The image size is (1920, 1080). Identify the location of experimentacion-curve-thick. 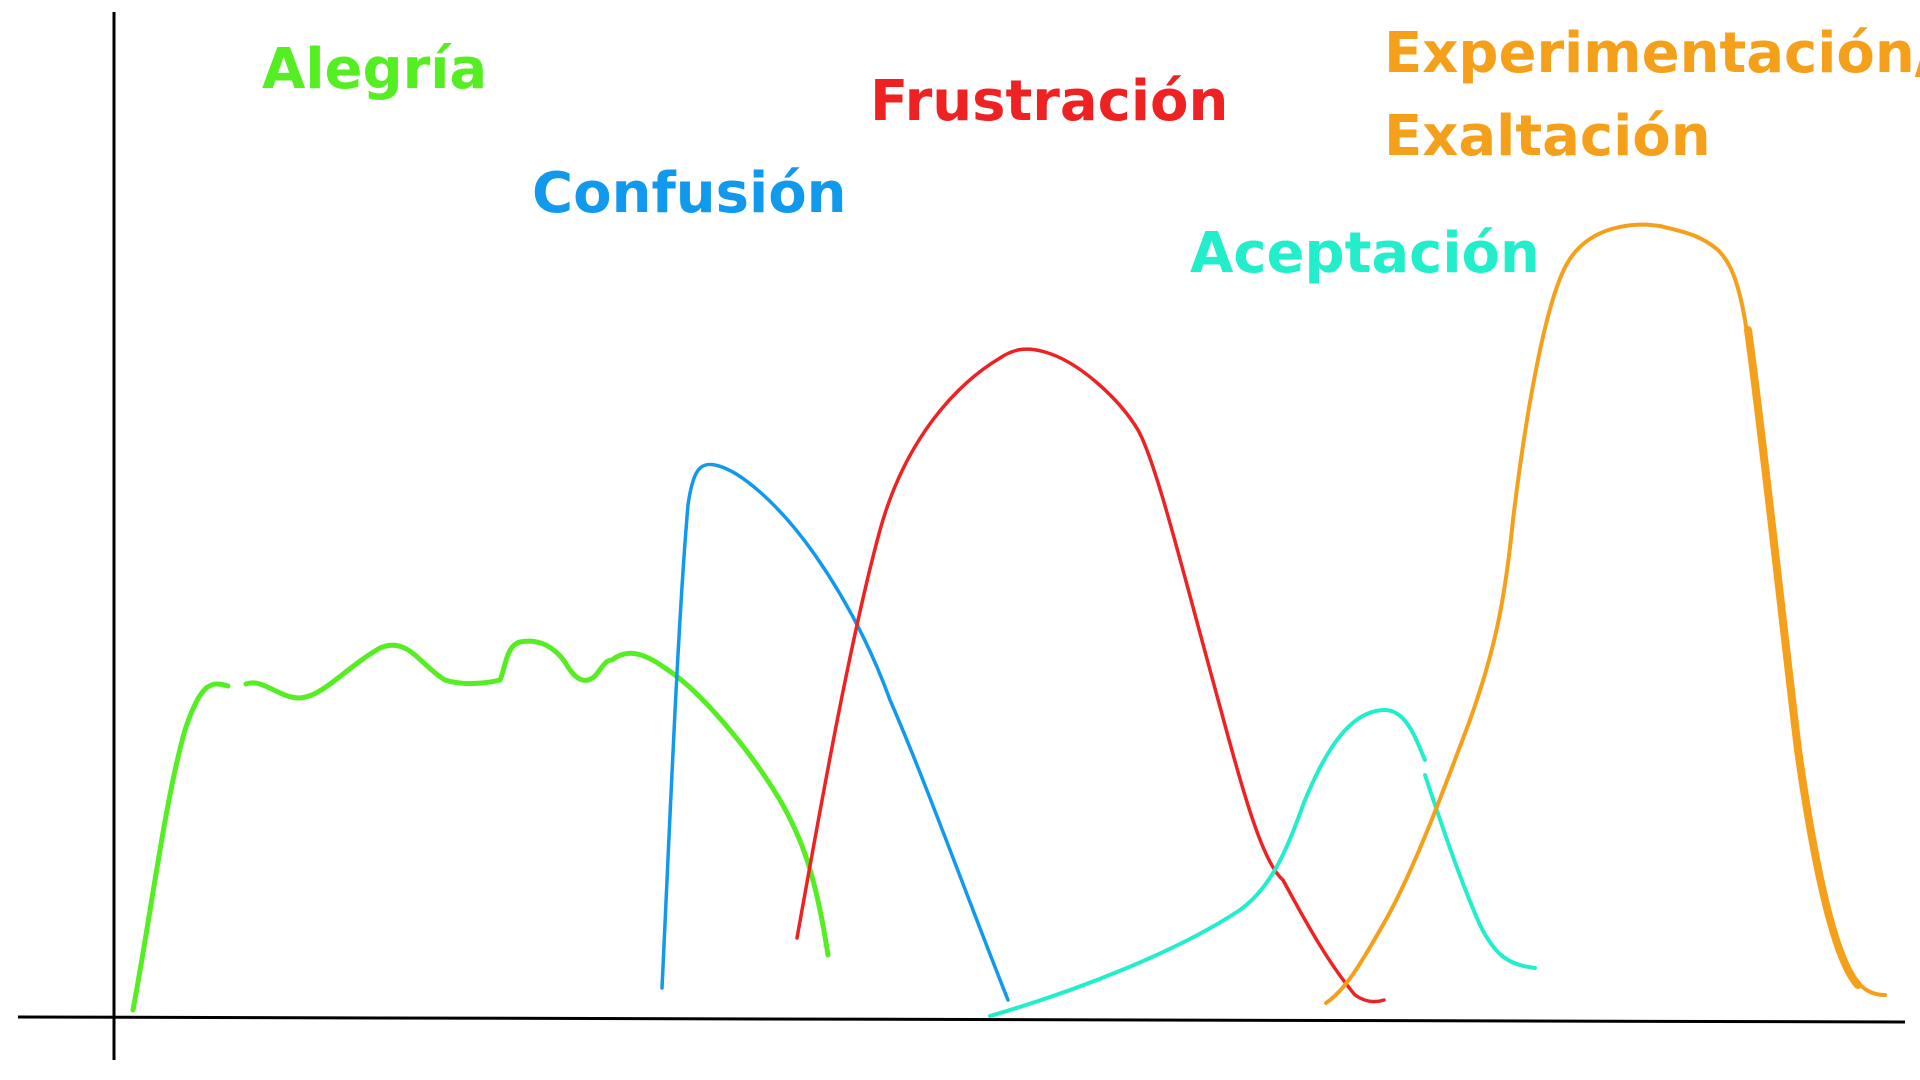
(1803, 657).